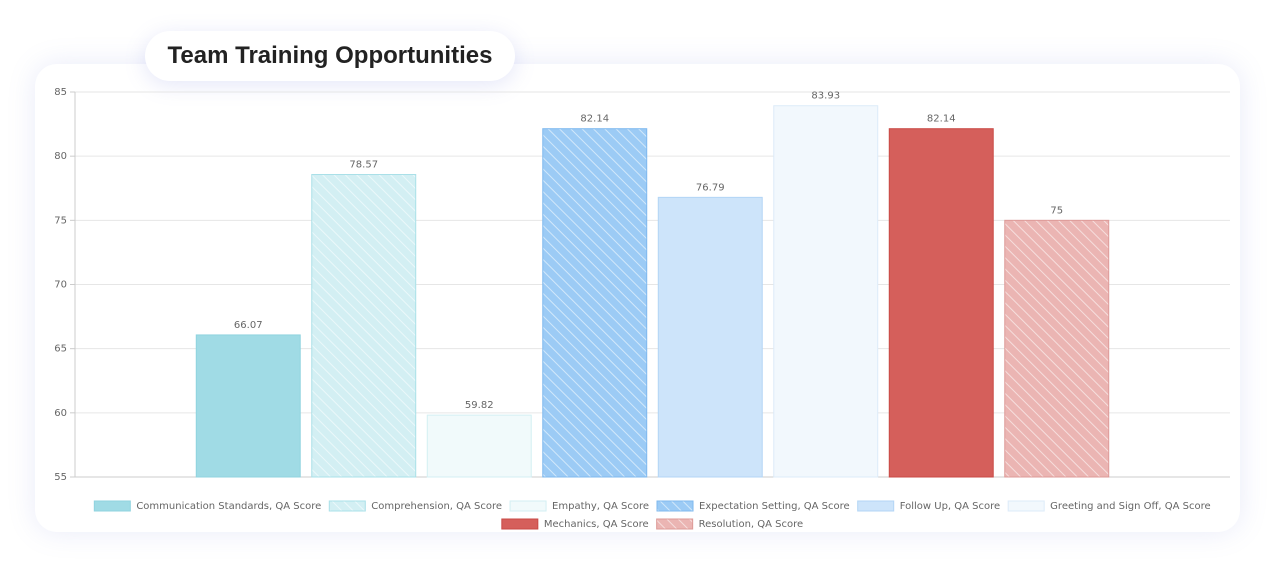  What do you see at coordinates (710, 187) in the screenshot?
I see `value-label: 76.79` at bounding box center [710, 187].